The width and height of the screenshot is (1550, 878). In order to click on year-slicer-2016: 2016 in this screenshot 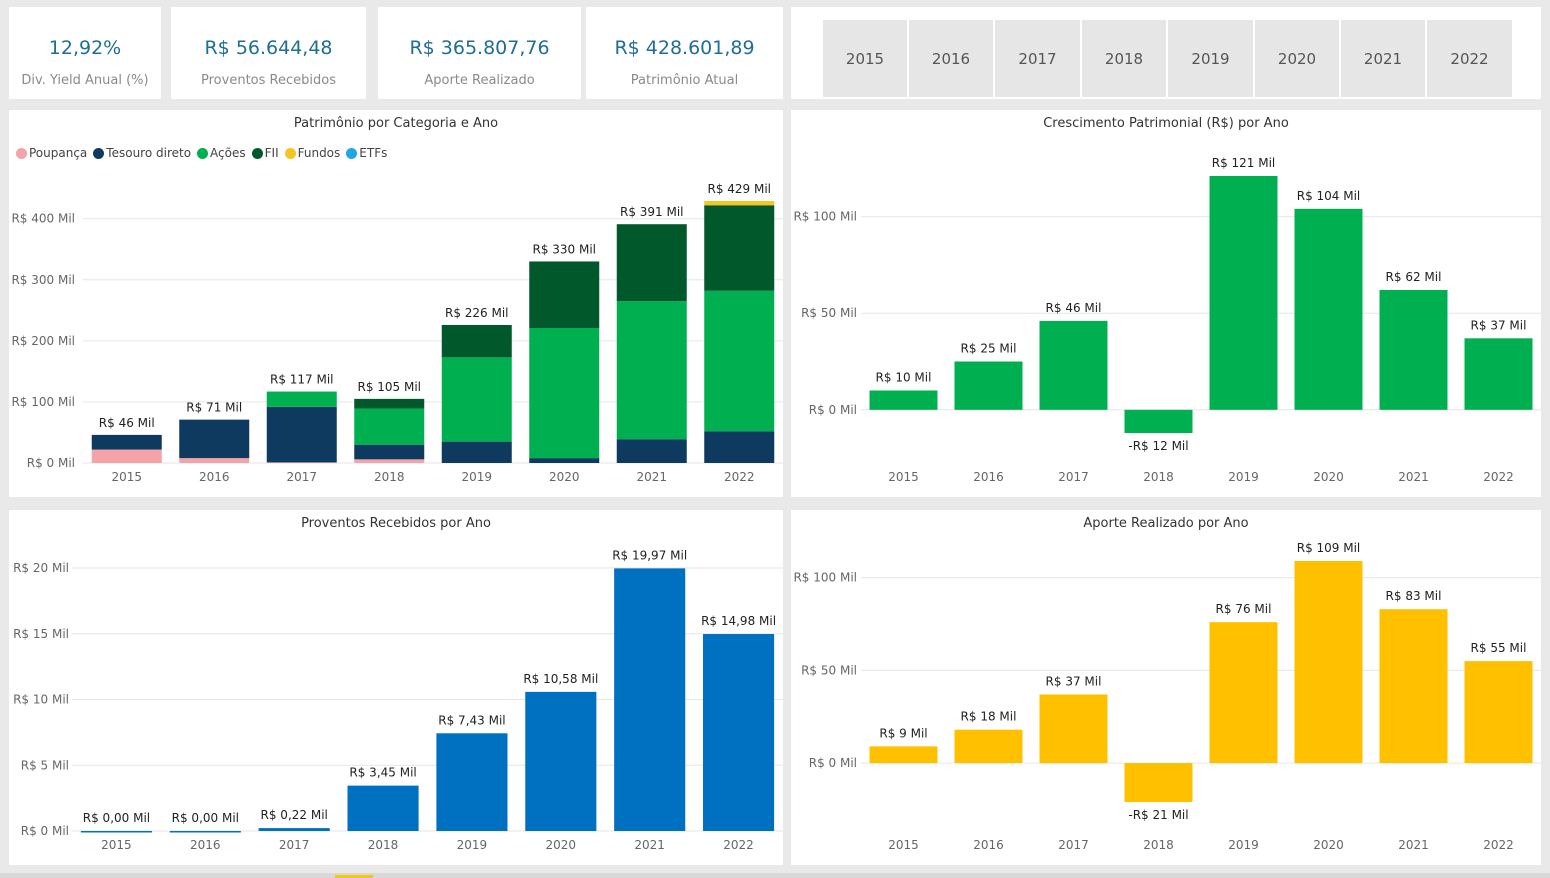, I will do `click(951, 58)`.